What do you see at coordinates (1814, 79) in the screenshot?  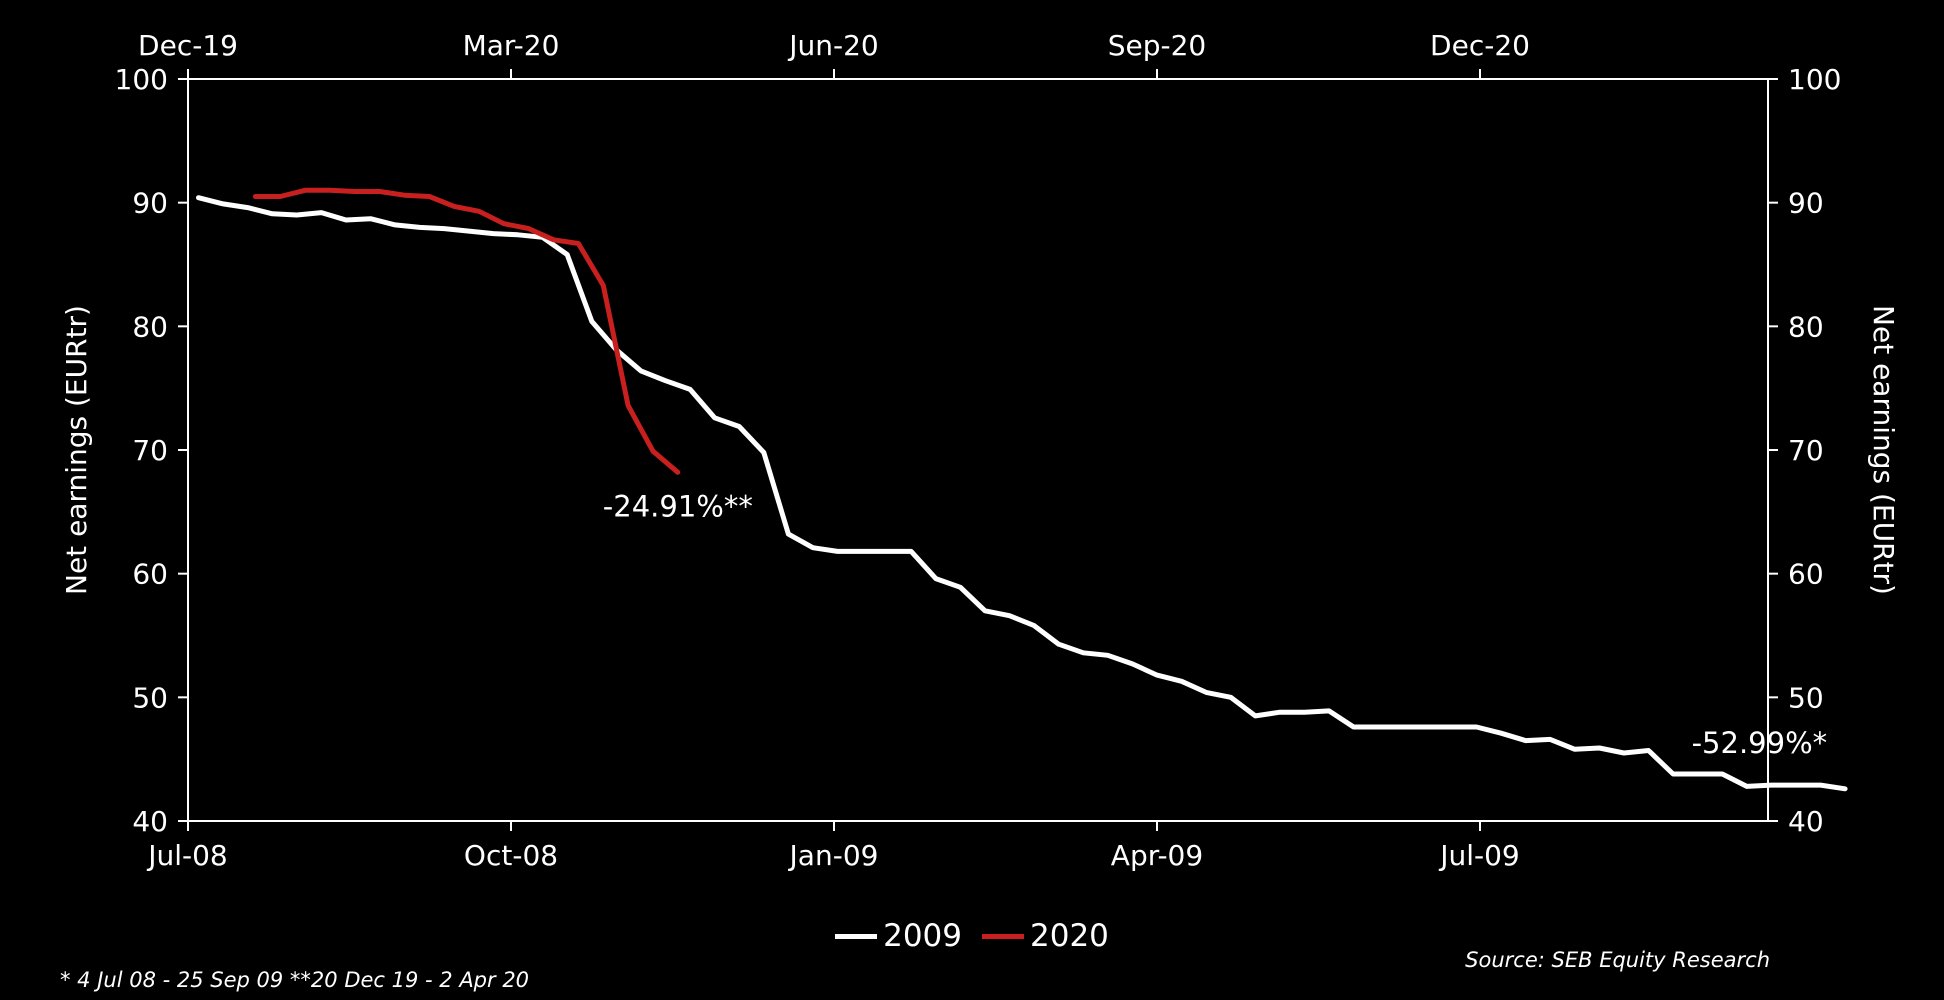 I see `y-tick-label-right: 100` at bounding box center [1814, 79].